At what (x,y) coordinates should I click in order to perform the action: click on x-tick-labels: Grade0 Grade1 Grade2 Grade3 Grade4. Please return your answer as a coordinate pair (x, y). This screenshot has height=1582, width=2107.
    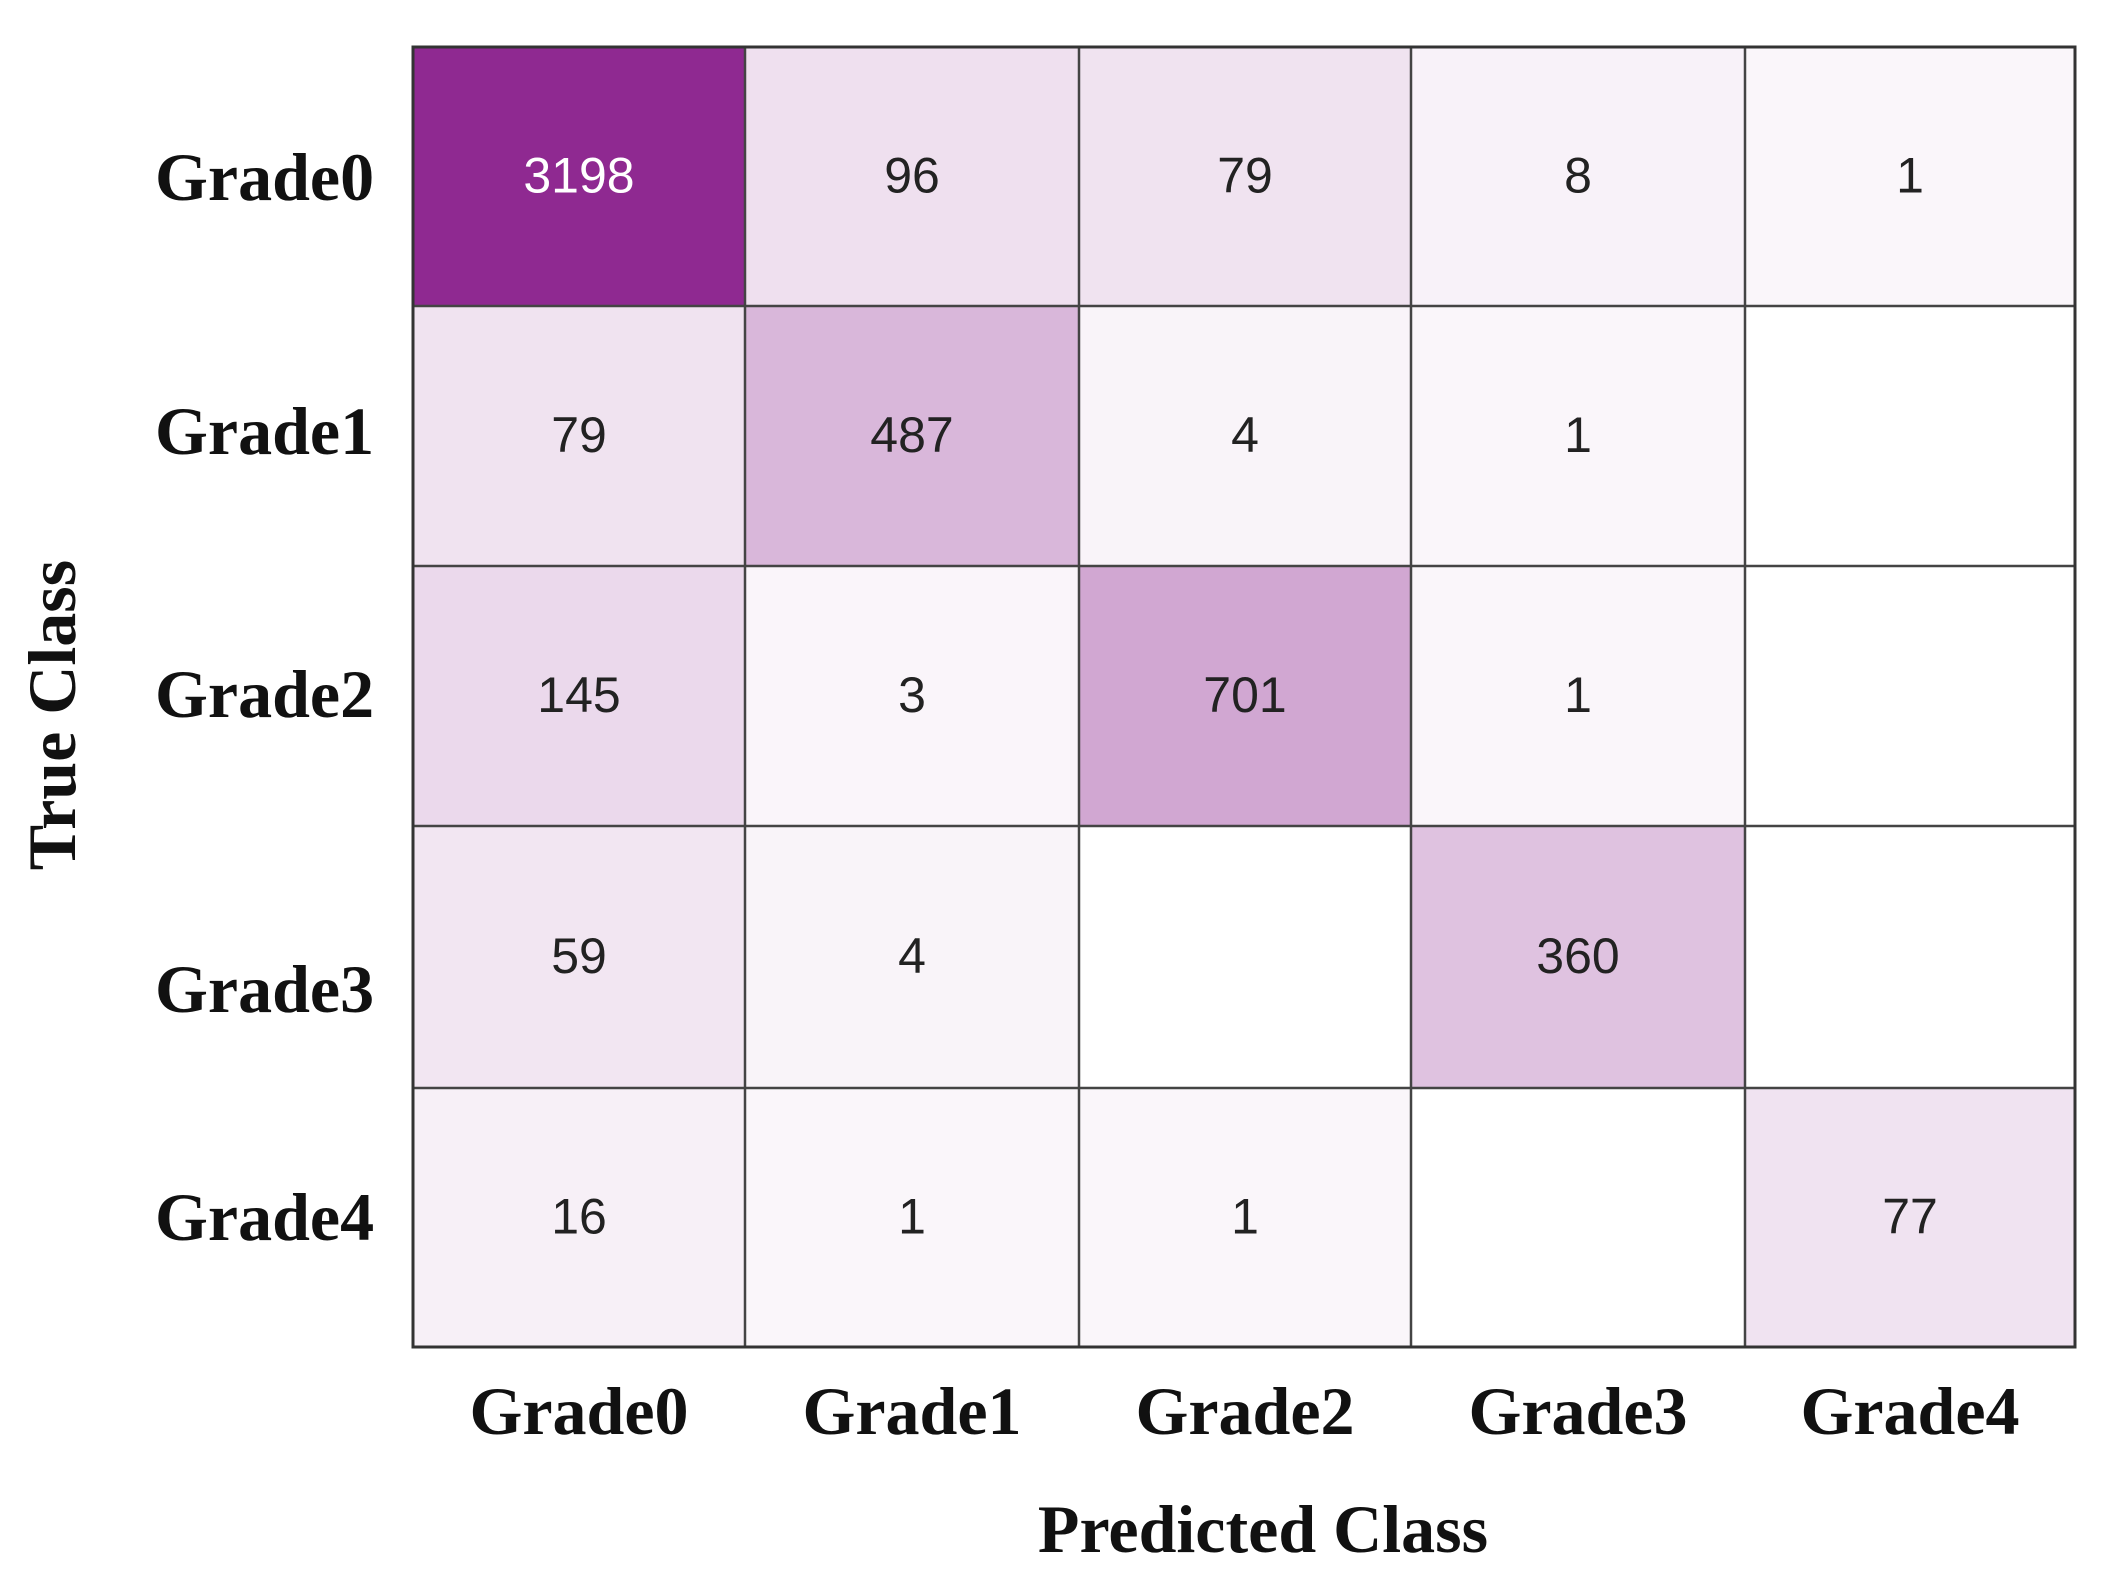
    Looking at the image, I should click on (1244, 1411).